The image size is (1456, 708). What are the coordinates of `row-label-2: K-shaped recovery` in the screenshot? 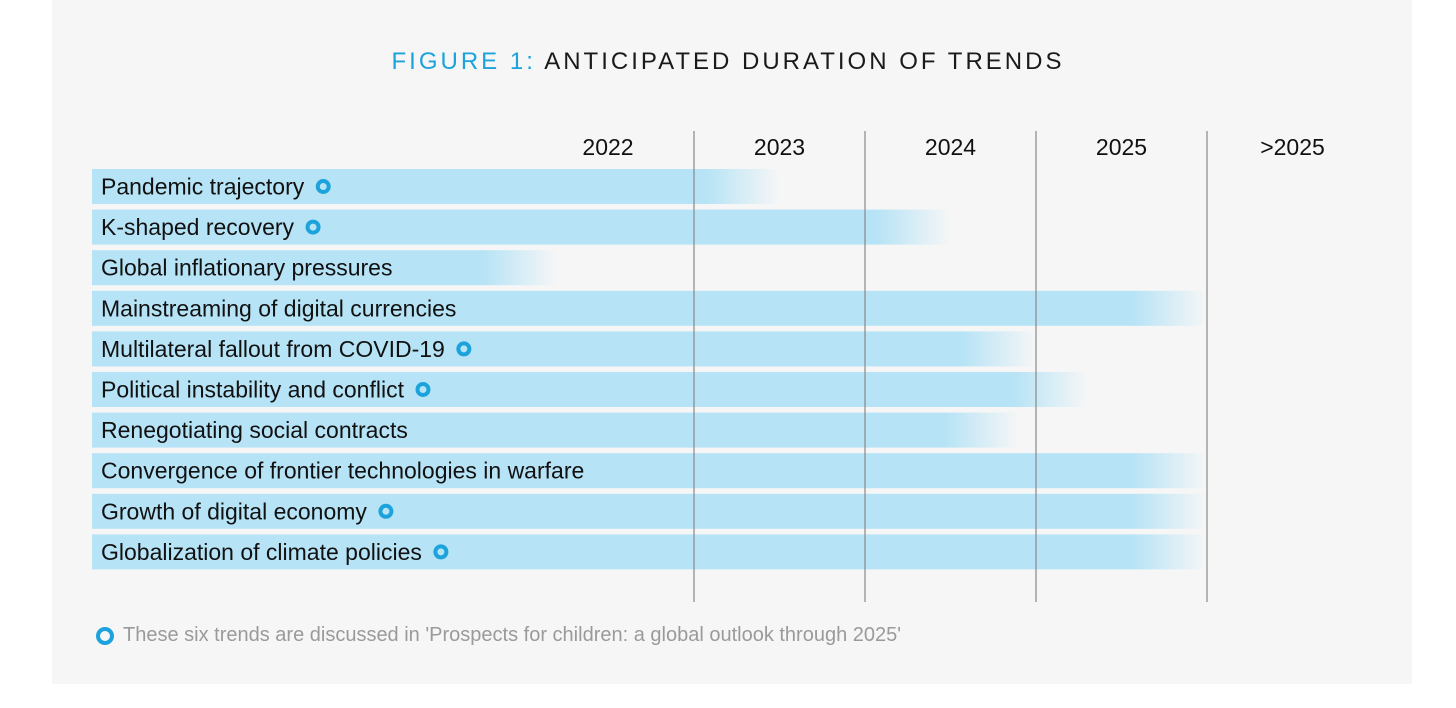 It's located at (198, 227).